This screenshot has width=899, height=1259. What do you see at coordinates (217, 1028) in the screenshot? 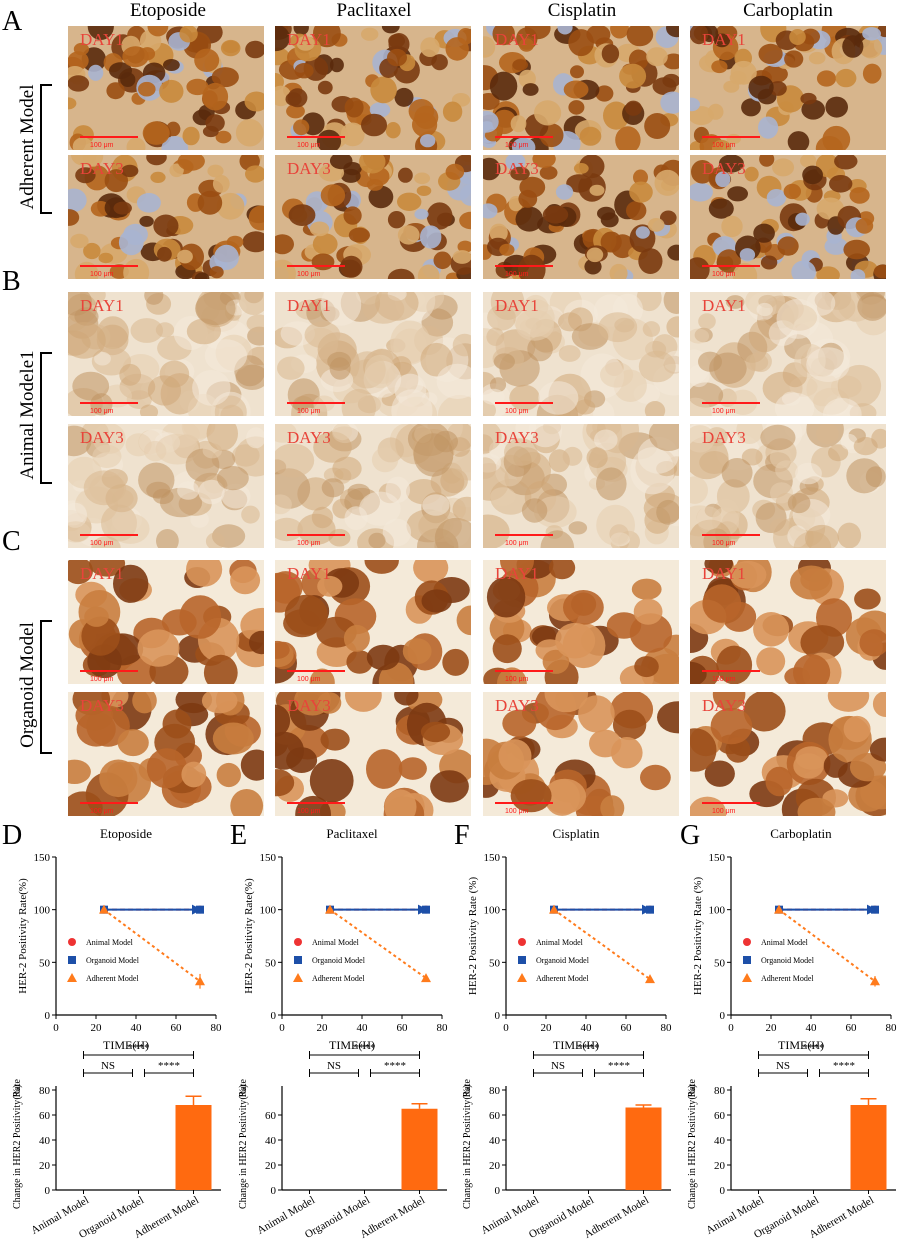
I see `x-tick-label: 80` at bounding box center [217, 1028].